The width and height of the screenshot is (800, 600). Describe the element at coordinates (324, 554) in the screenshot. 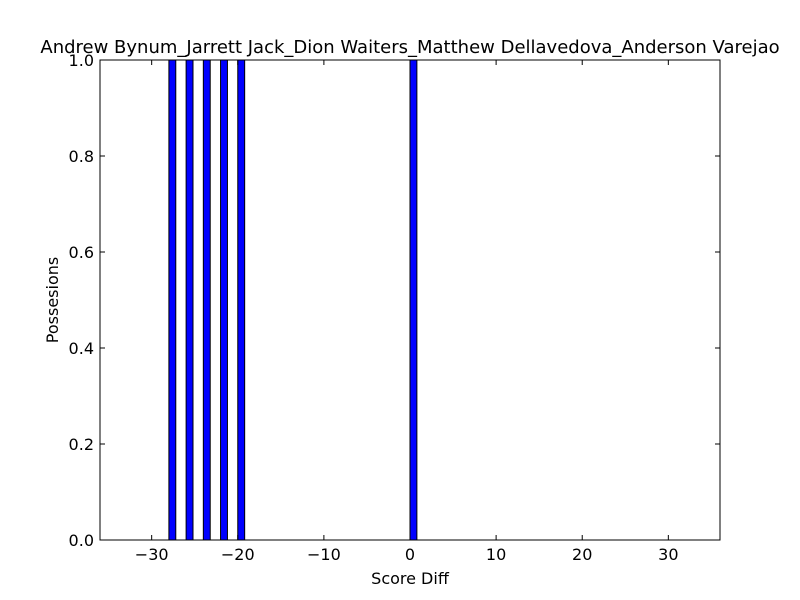

I see `x-tick-label: −10` at that location.